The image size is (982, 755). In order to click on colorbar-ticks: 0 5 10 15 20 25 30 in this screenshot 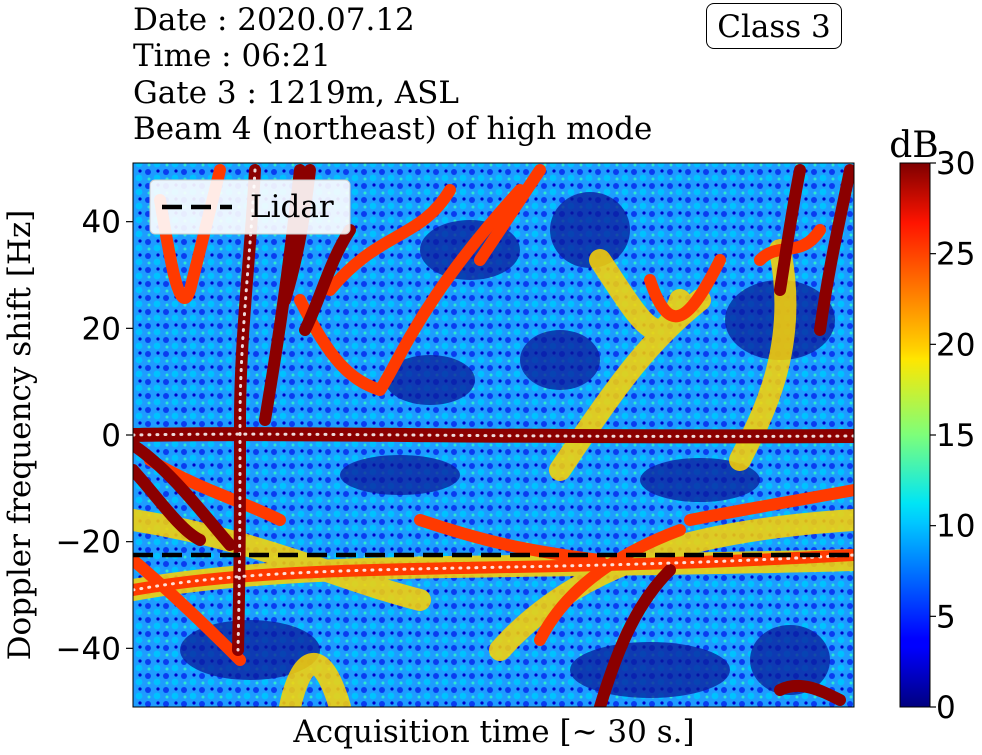, I will do `click(952, 436)`.